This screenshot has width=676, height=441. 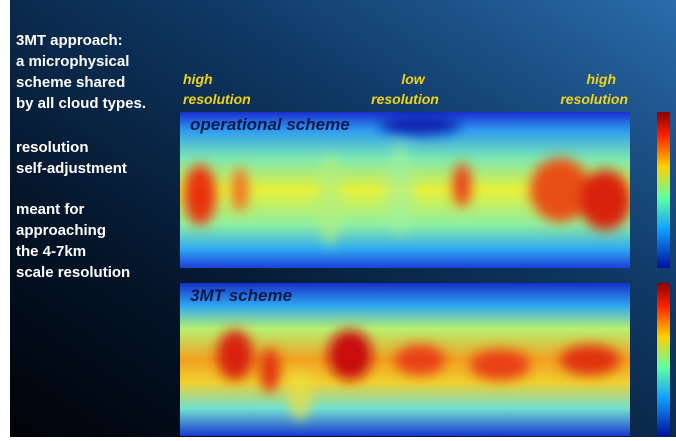 I want to click on sidebar-text: a microphysical, so click(x=72, y=61).